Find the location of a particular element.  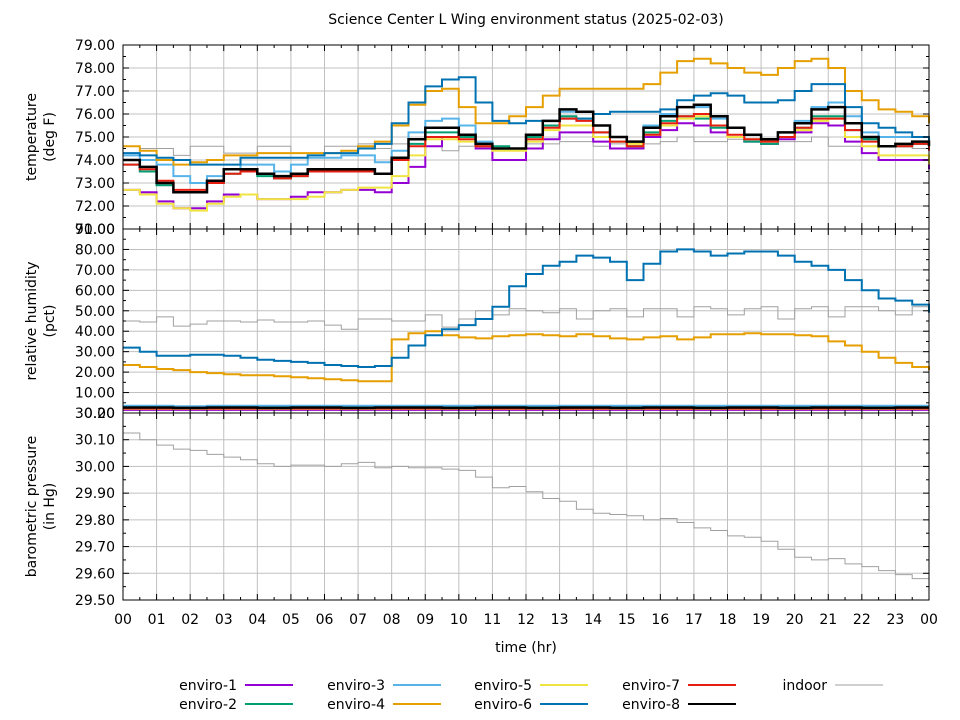

legend-label: enviro-3 is located at coordinates (356, 686).